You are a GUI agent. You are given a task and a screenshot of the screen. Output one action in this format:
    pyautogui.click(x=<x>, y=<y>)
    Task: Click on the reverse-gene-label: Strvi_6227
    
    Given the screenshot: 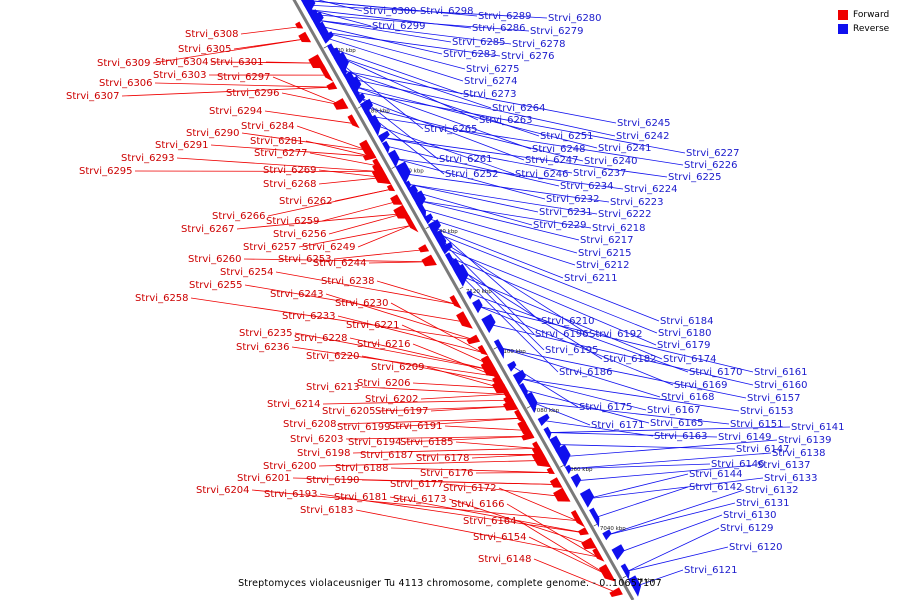 What is the action you would take?
    pyautogui.click(x=713, y=153)
    